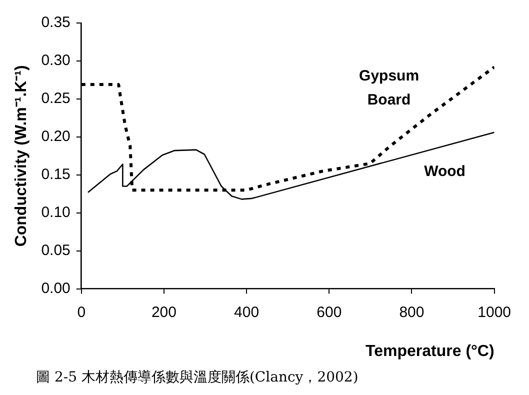 This screenshot has height=395, width=529. What do you see at coordinates (55, 250) in the screenshot?
I see `y-tick-label: 0.05` at bounding box center [55, 250].